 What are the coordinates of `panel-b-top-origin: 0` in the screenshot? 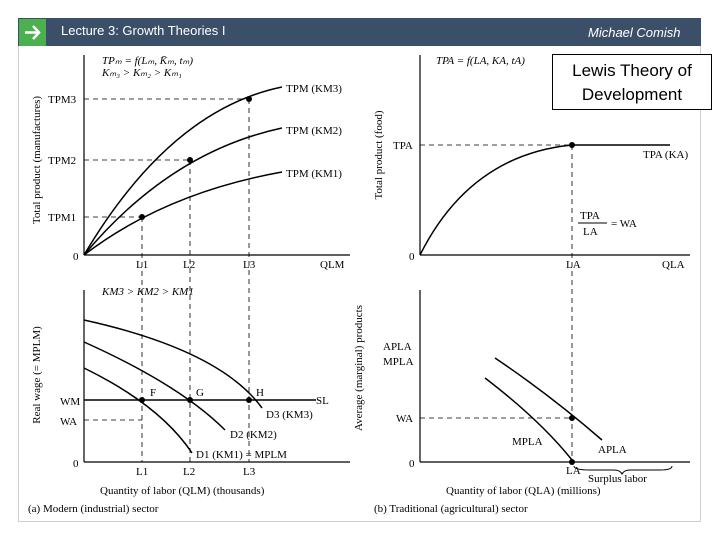 It's located at (412, 257).